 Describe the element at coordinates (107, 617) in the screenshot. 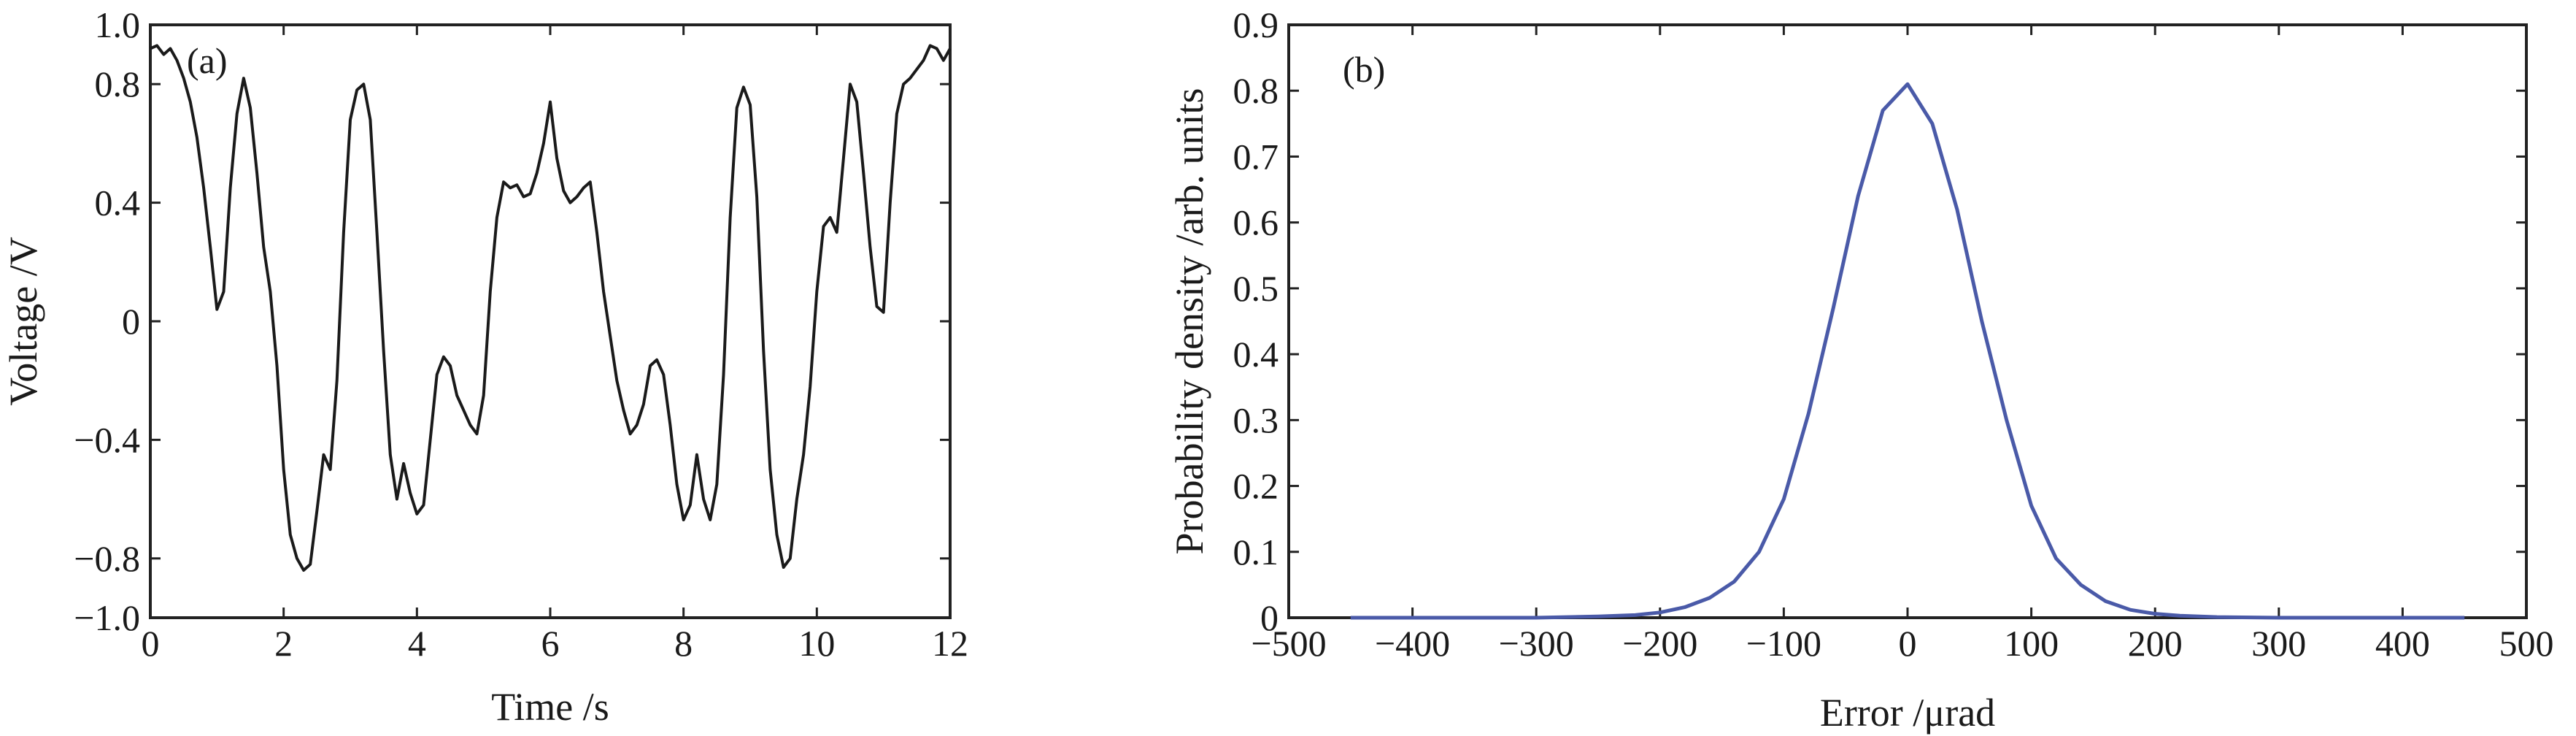

I see `y-tick-label-a: −1.0` at that location.